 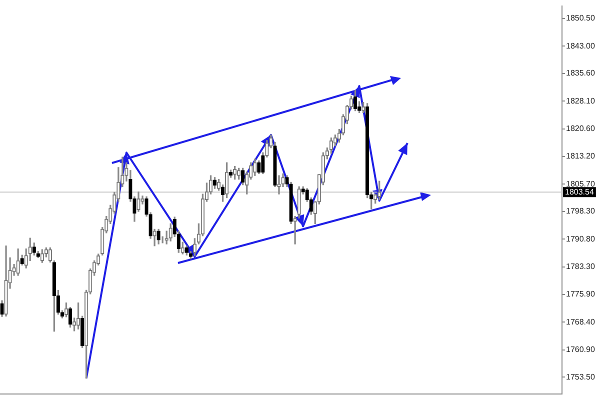 What do you see at coordinates (581, 349) in the screenshot?
I see `y-tick-label: 1760.90` at bounding box center [581, 349].